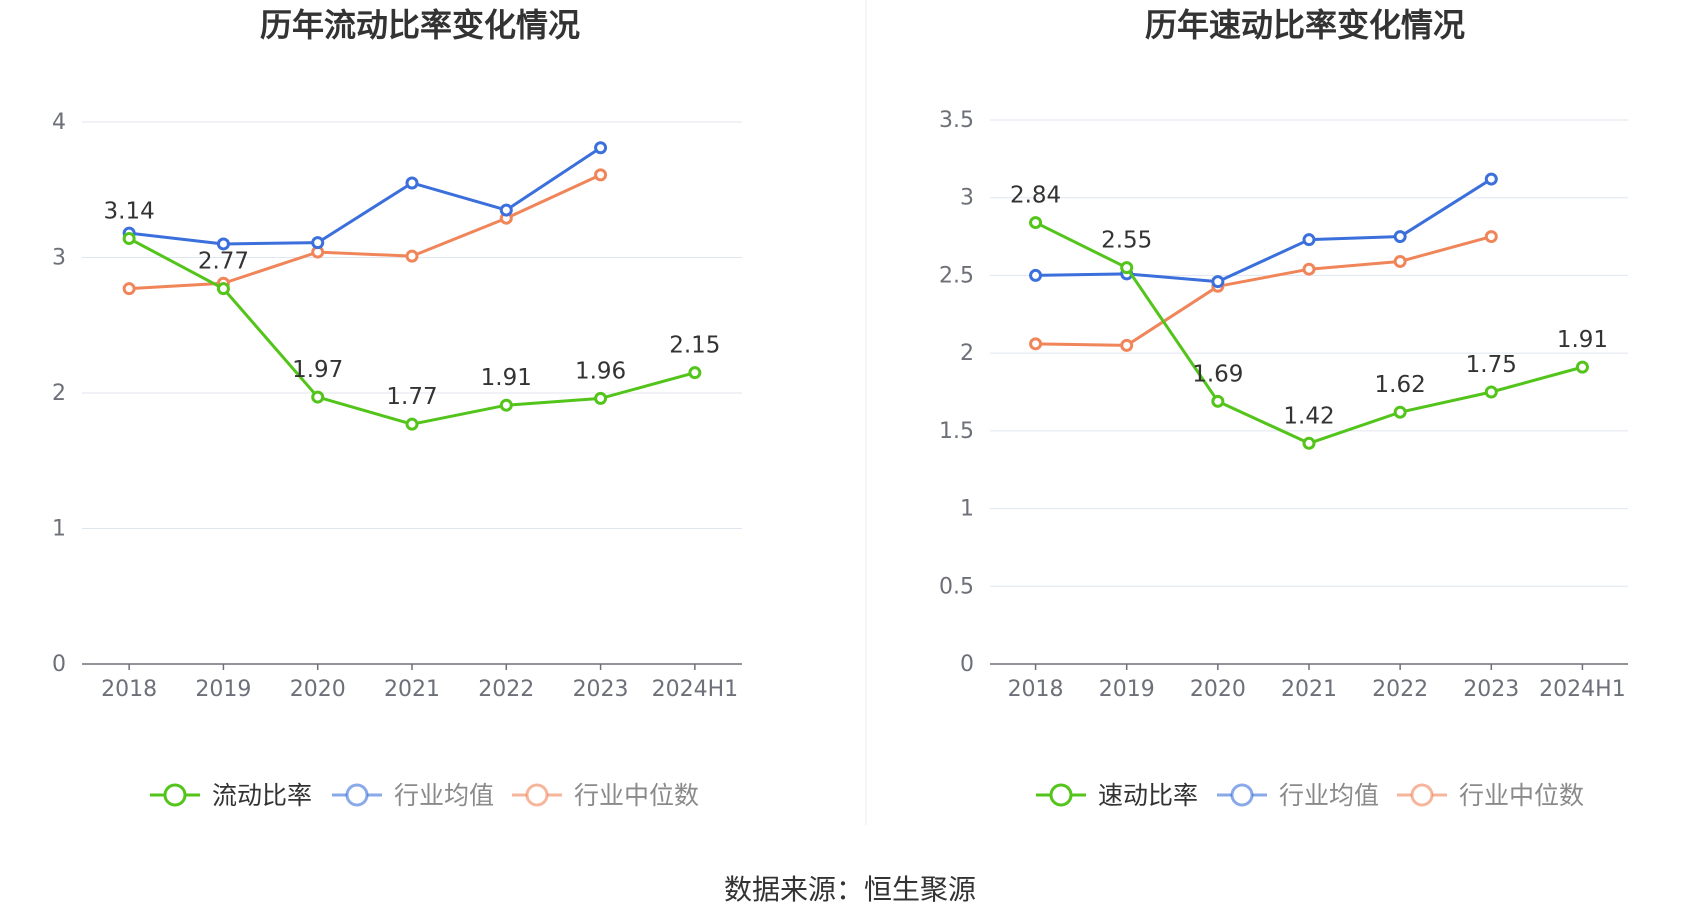  Describe the element at coordinates (59, 122) in the screenshot. I see `y-tick-label: 4` at that location.